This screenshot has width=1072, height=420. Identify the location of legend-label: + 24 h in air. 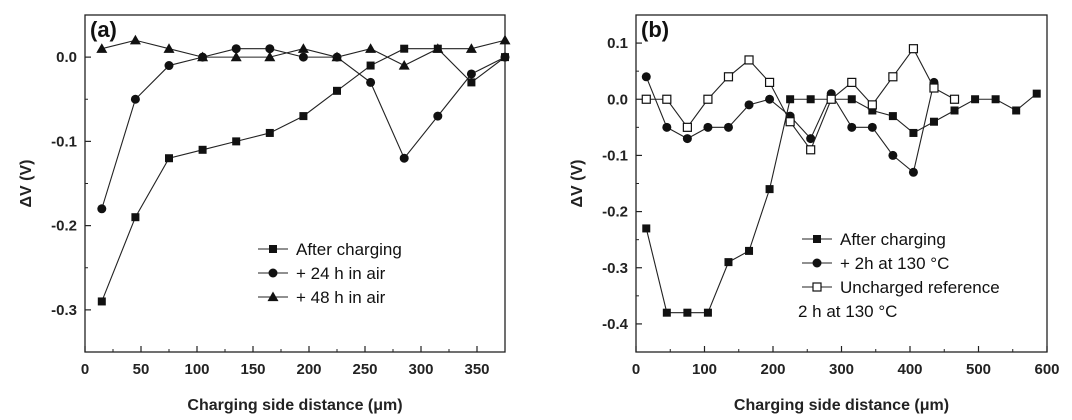
(341, 273).